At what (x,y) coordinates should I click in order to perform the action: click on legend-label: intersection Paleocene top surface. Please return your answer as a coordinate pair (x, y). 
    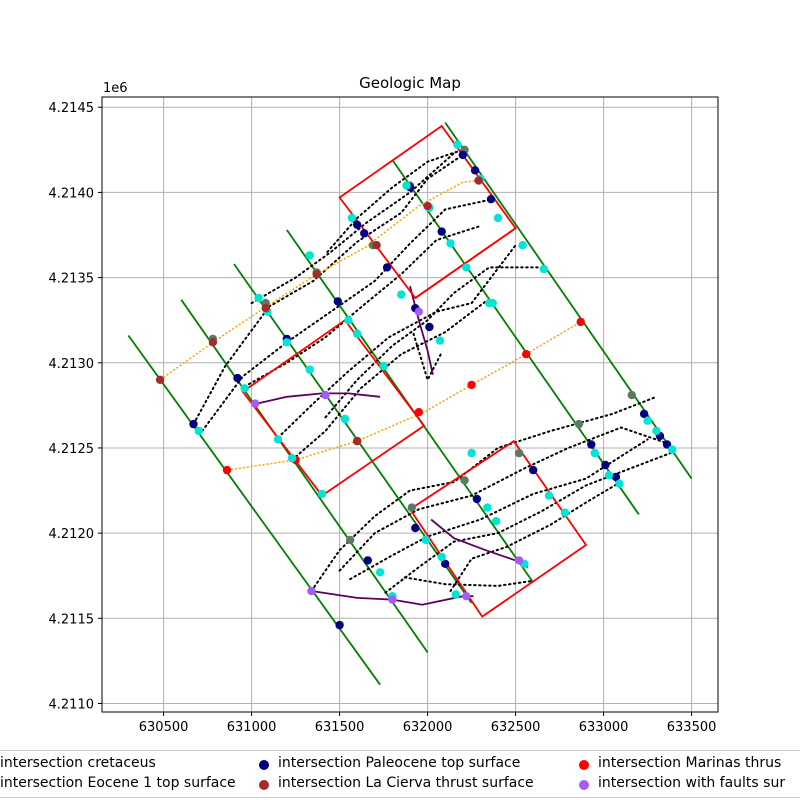
    Looking at the image, I should click on (399, 763).